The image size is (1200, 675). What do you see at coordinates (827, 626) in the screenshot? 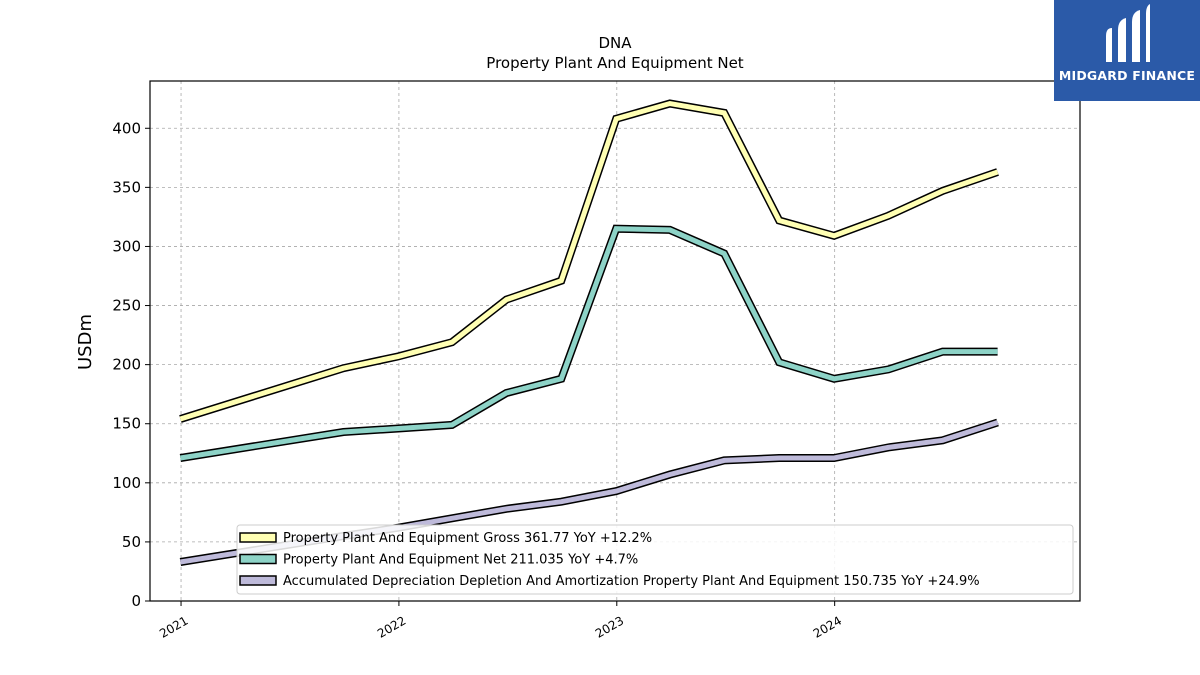
I see `x-tick-label: 2024` at bounding box center [827, 626].